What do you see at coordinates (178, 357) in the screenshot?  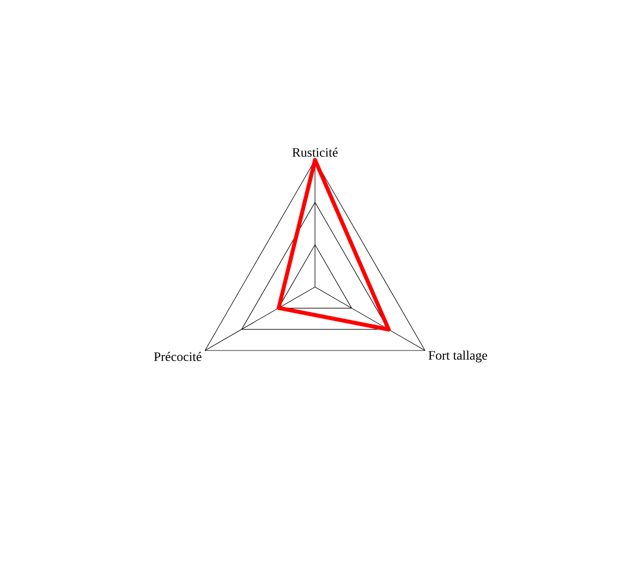 I see `spoke-label: Précocité` at bounding box center [178, 357].